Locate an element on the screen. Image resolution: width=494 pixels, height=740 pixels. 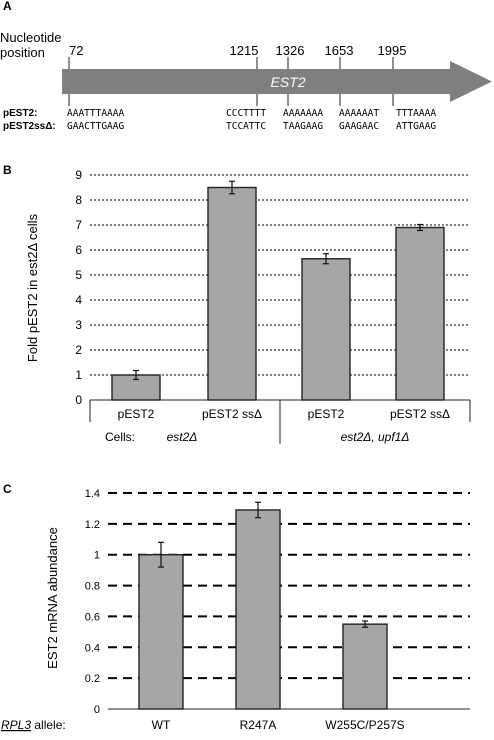
sequence-text: CCCTTTT is located at coordinates (246, 113).